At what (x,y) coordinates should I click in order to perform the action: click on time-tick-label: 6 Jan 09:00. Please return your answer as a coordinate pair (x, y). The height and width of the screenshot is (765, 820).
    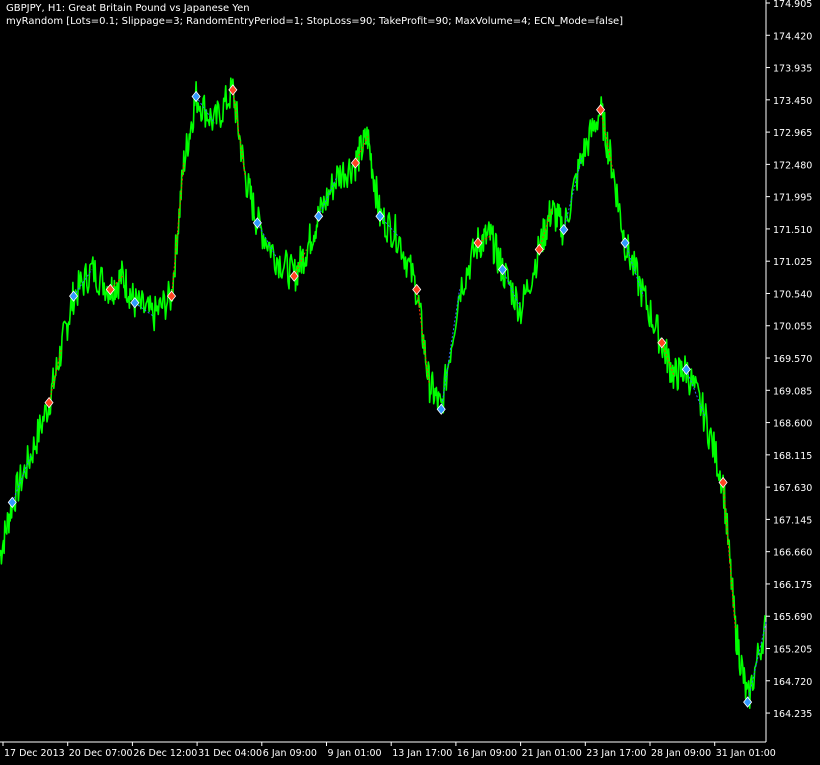
    Looking at the image, I should click on (290, 753).